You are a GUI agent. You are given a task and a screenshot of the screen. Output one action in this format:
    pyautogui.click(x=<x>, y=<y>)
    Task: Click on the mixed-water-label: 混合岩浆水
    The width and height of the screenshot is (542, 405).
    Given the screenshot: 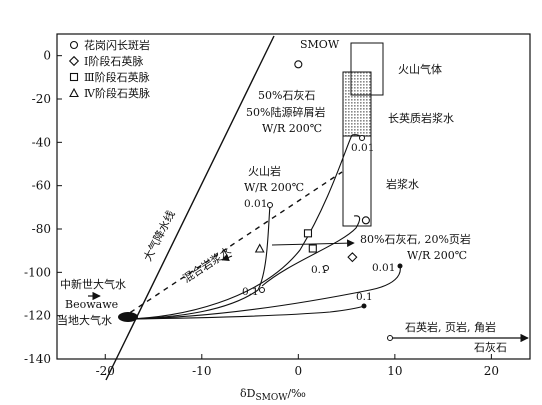 What is the action you would take?
    pyautogui.click(x=207, y=265)
    